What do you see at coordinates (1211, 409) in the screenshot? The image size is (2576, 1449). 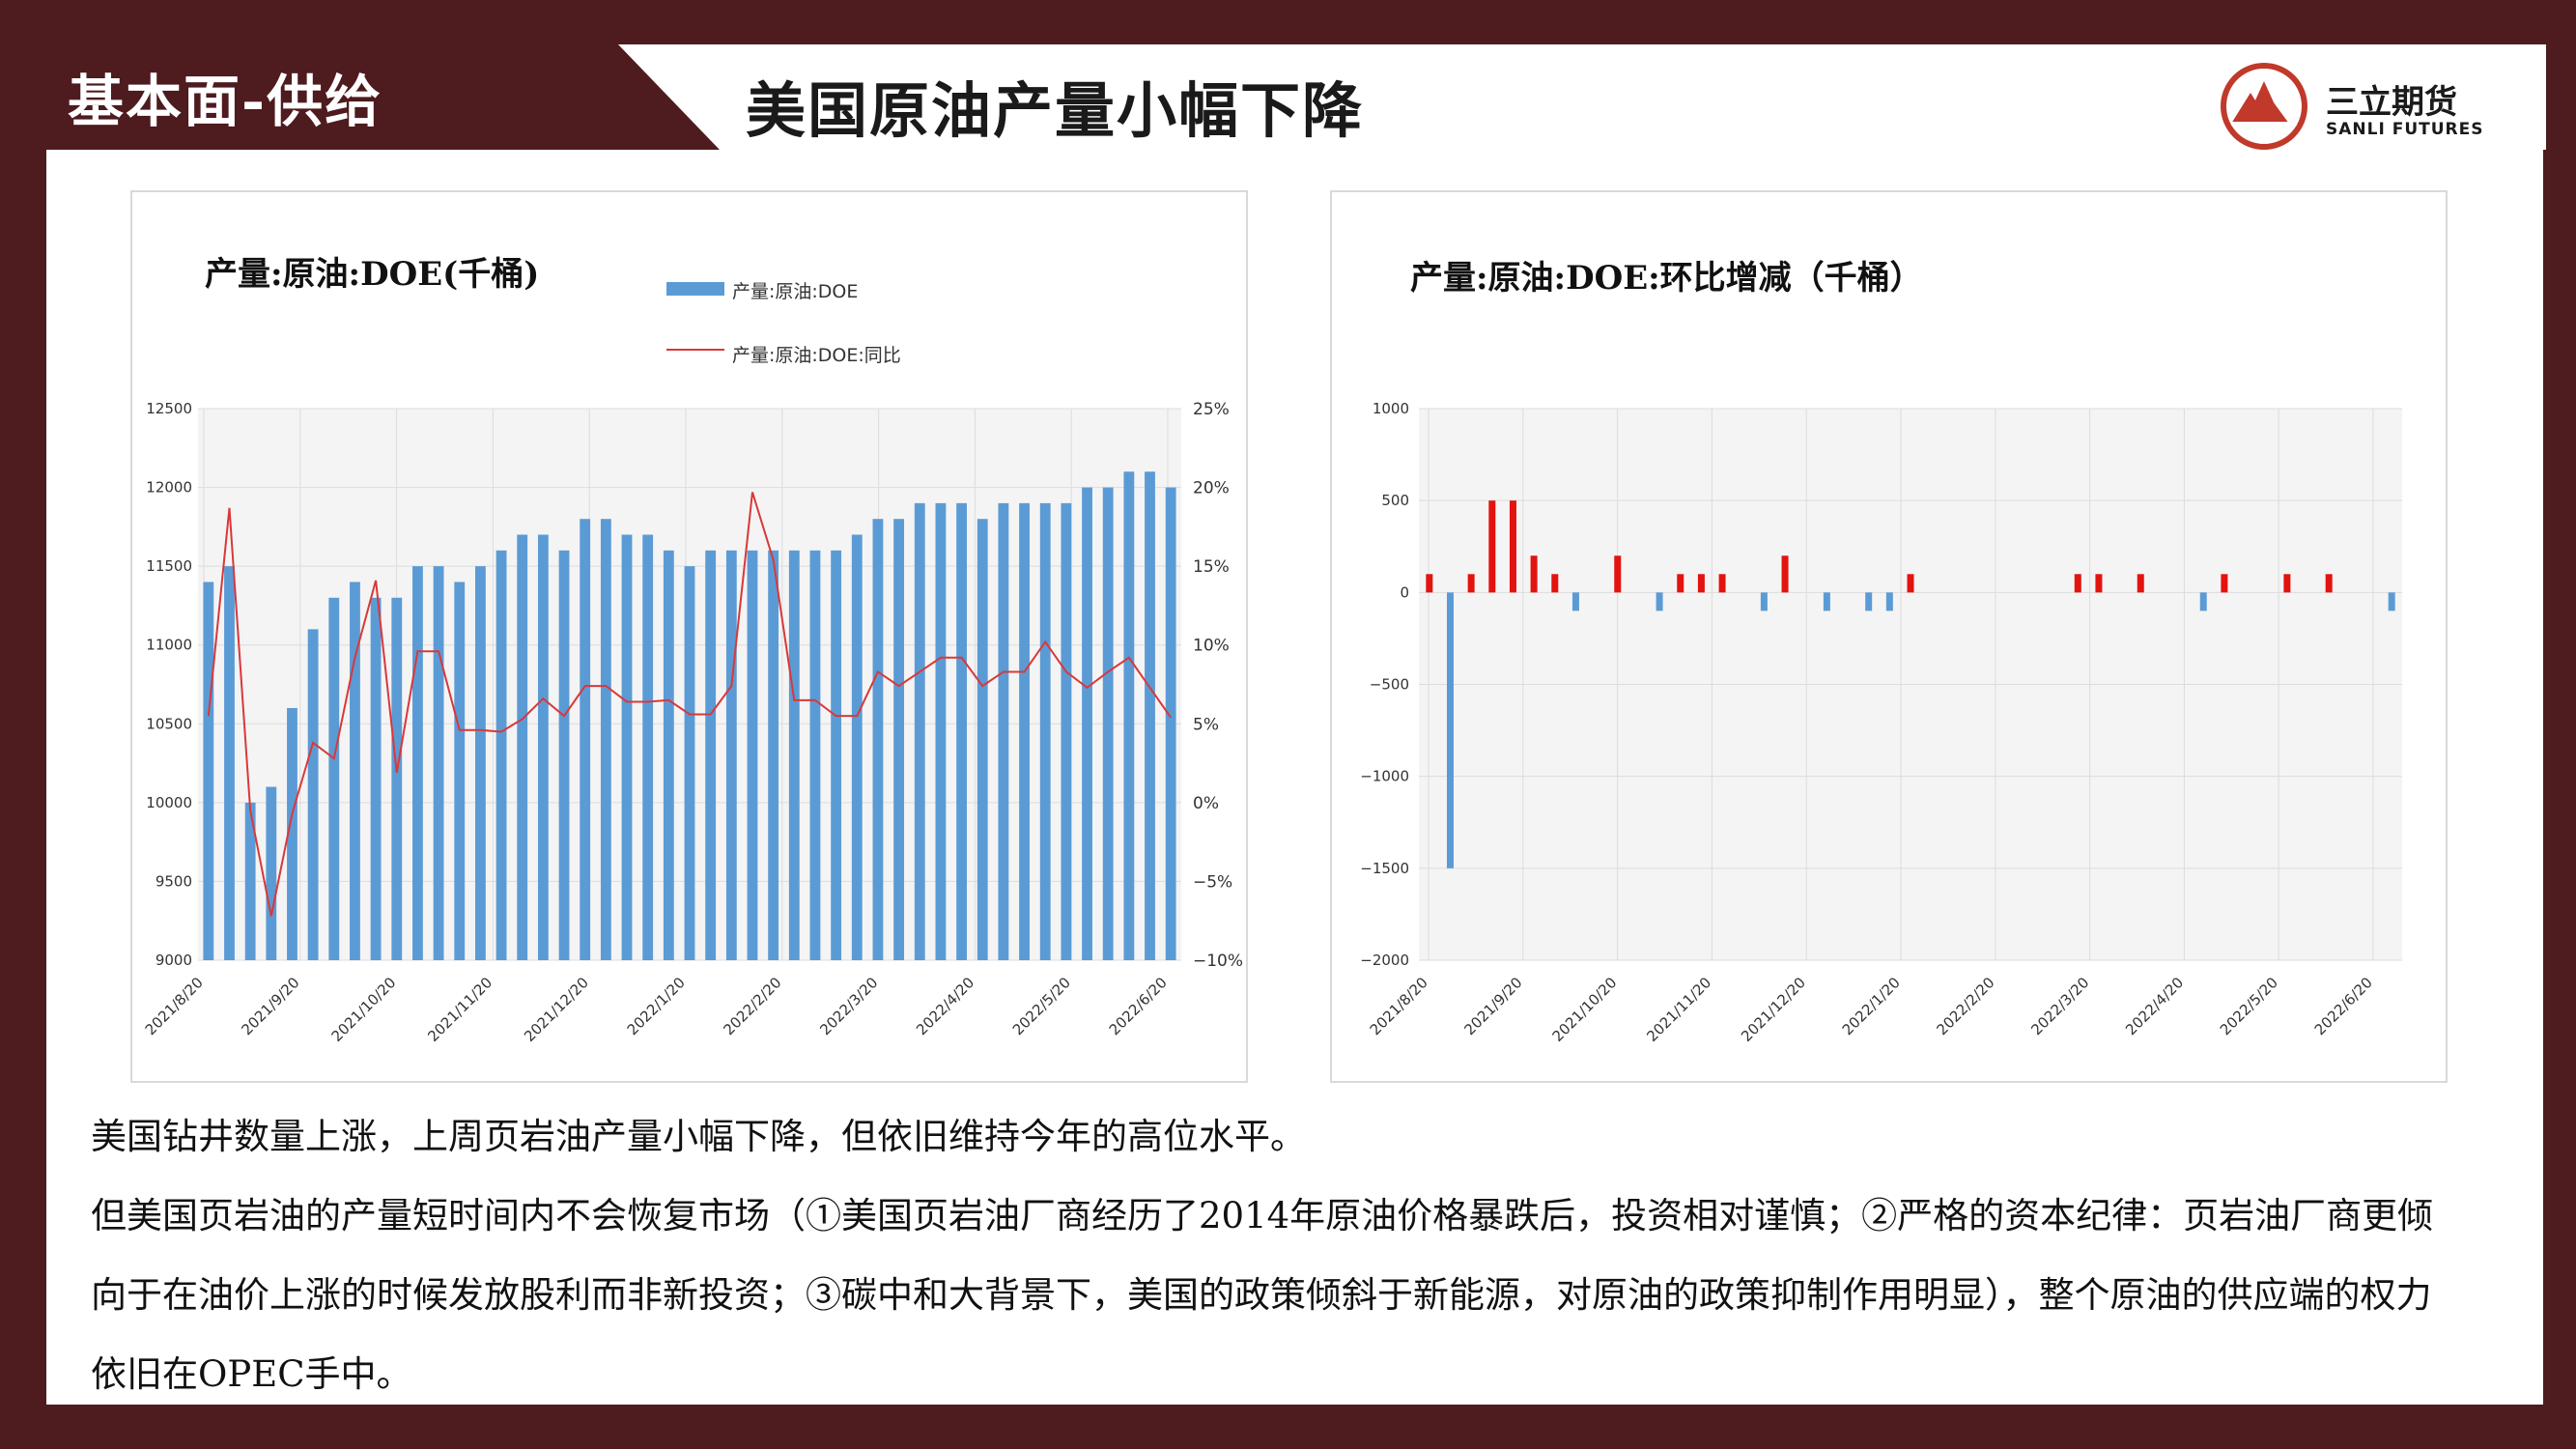 I see `y-right-tick-label: 25%` at bounding box center [1211, 409].